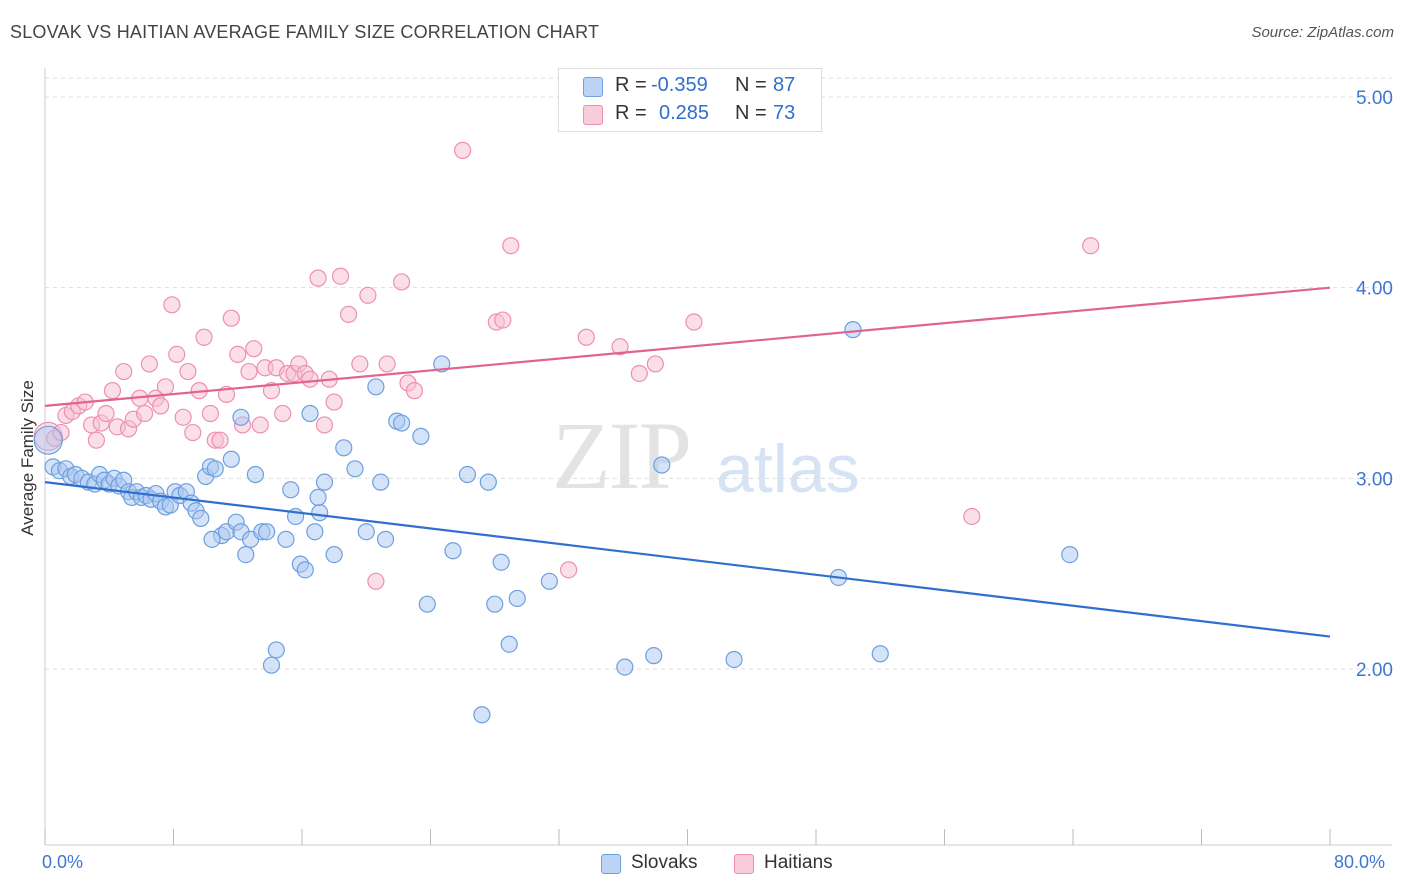 The width and height of the screenshot is (1406, 892). What do you see at coordinates (798, 862) in the screenshot?
I see `haitians-legend-label: Haitians` at bounding box center [798, 862].